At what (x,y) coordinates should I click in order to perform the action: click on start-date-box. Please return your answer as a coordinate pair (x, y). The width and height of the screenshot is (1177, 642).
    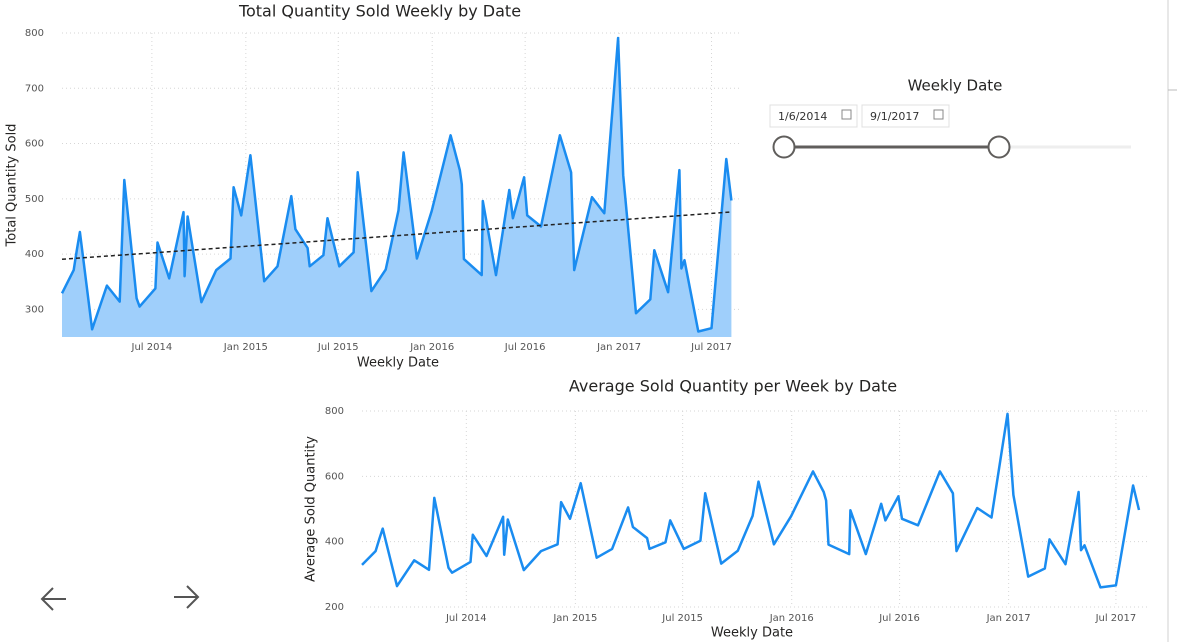
    Looking at the image, I should click on (813, 116).